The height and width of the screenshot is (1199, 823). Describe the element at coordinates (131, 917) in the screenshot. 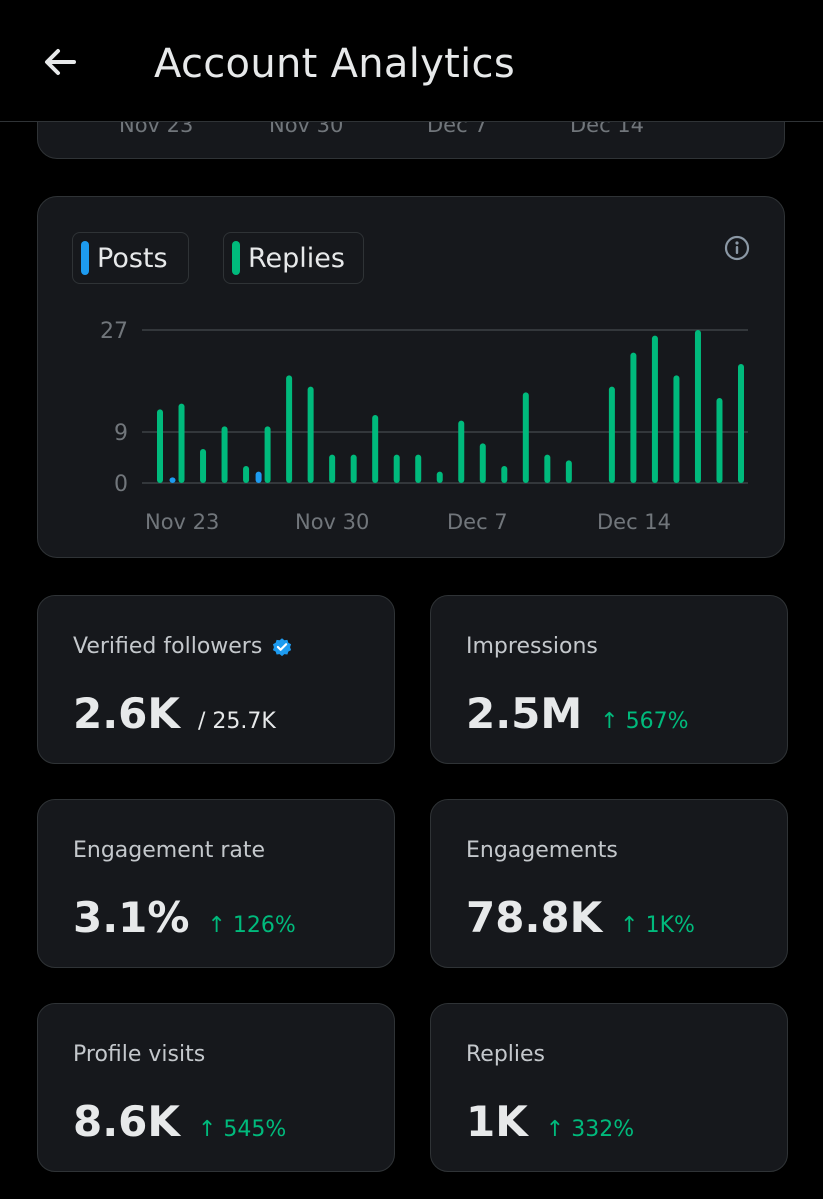

I see `stat-value: 3.1%` at that location.